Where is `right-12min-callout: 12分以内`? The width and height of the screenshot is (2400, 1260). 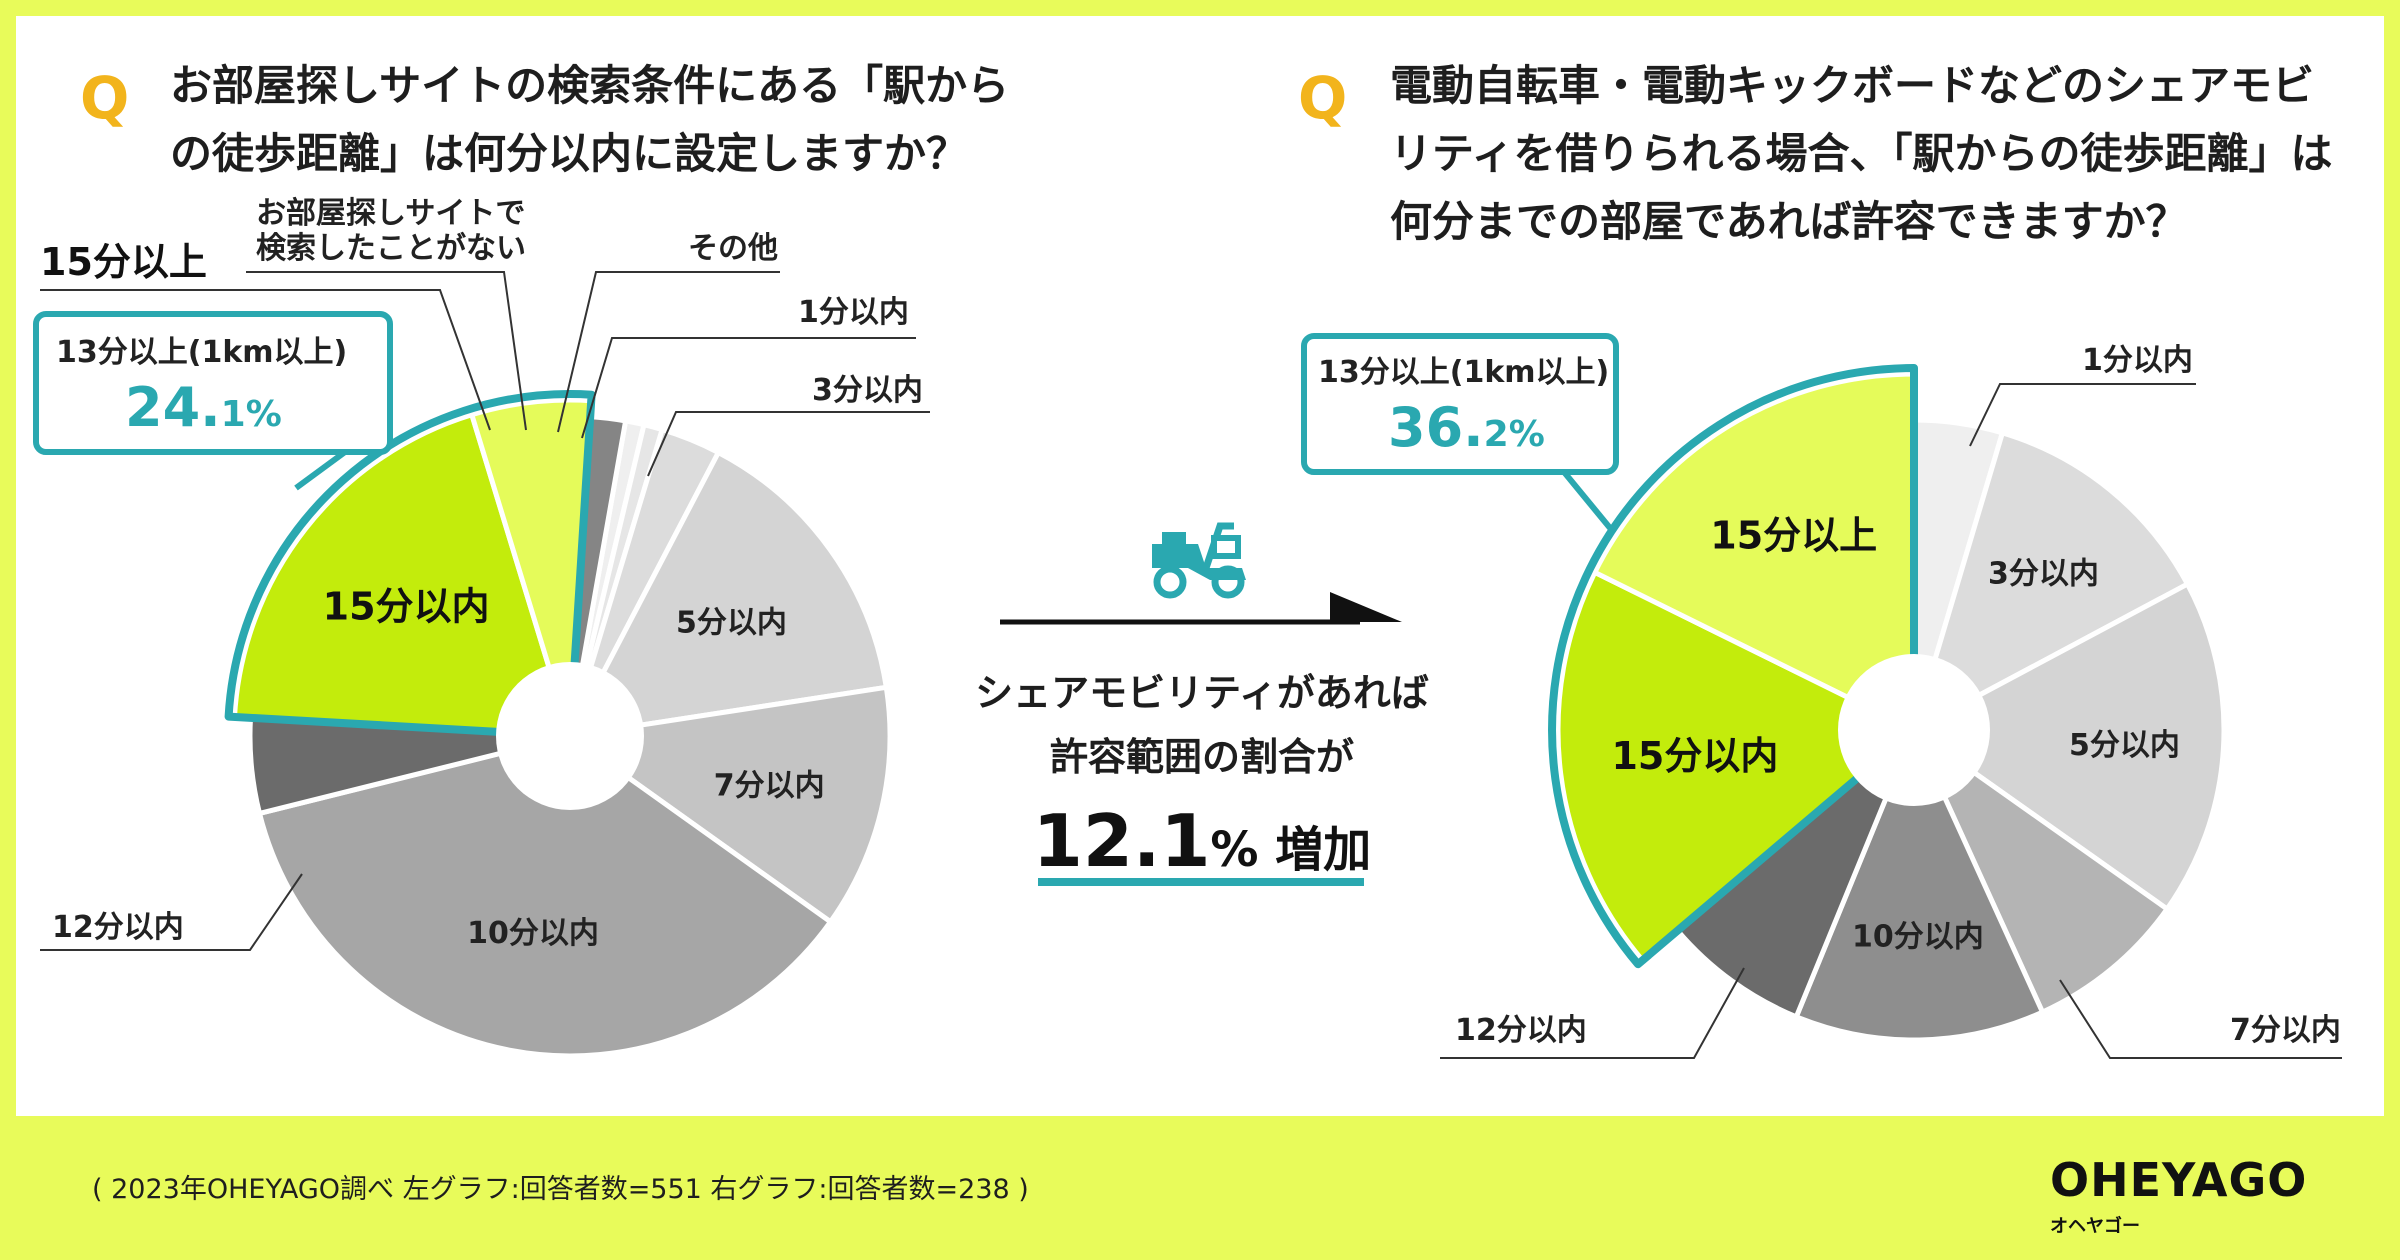 right-12min-callout: 12分以内 is located at coordinates (1521, 1030).